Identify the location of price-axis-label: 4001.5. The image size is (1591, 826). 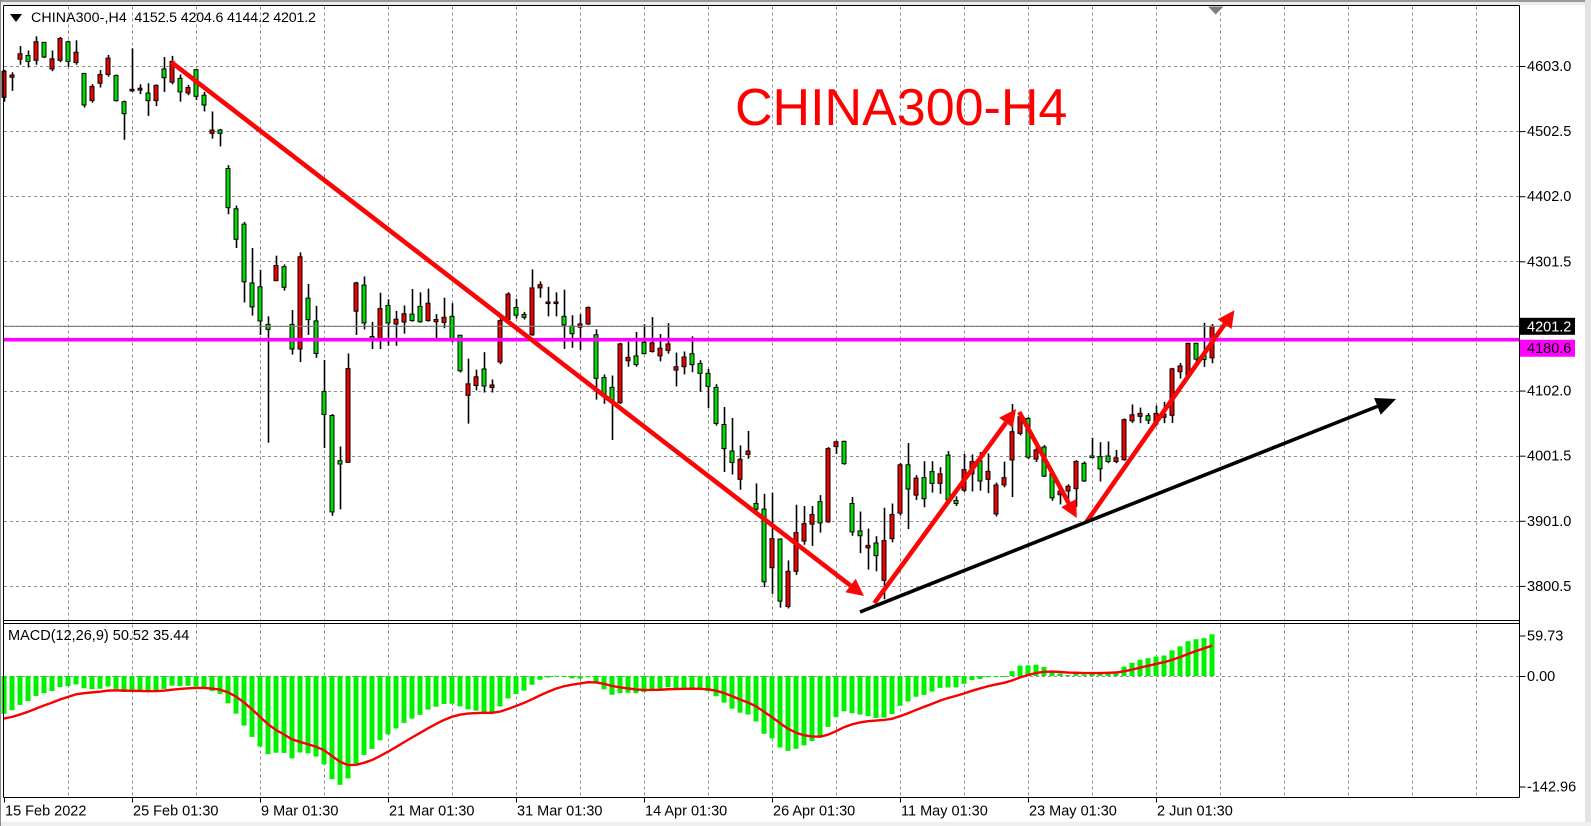
(1549, 457).